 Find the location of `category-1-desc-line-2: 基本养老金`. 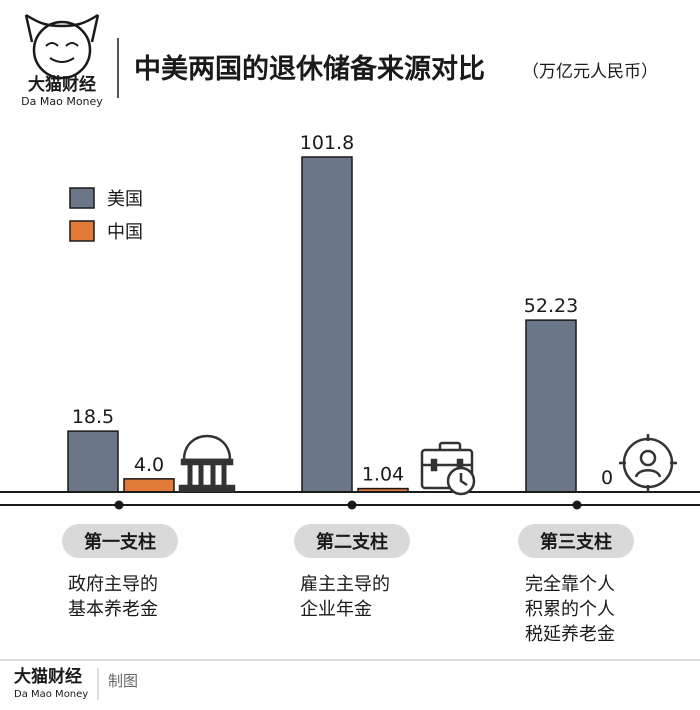

category-1-desc-line-2: 基本养老金 is located at coordinates (113, 609).